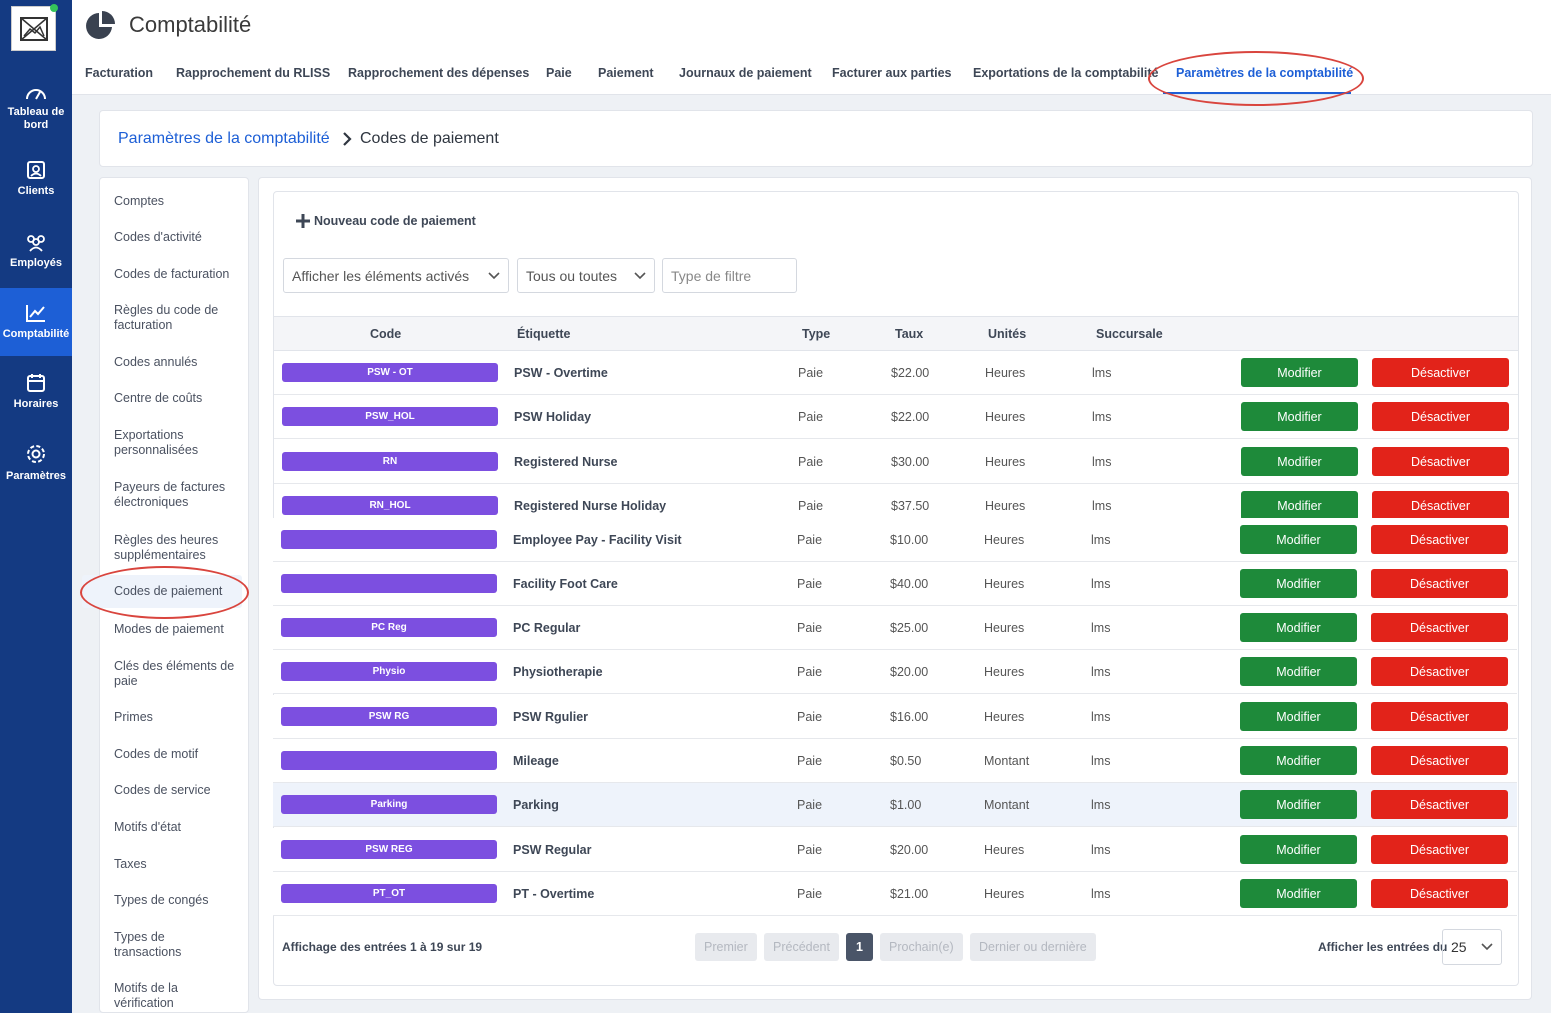 This screenshot has height=1013, width=1551. I want to click on side-menu-item: Codes de service, so click(162, 790).